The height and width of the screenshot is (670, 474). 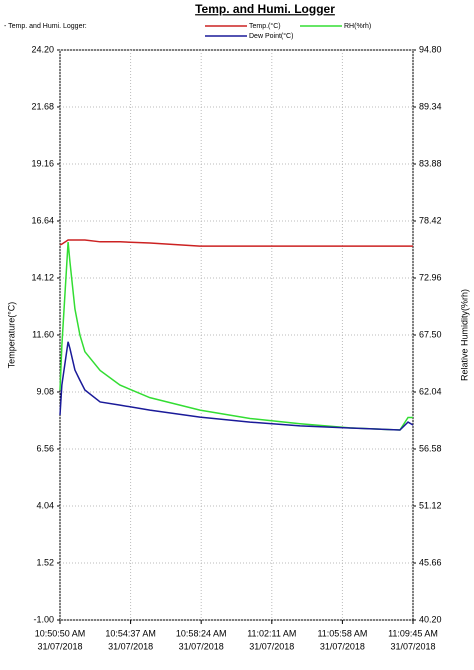 I want to click on chart-title: Temp. and Humi. Logger, so click(x=265, y=9).